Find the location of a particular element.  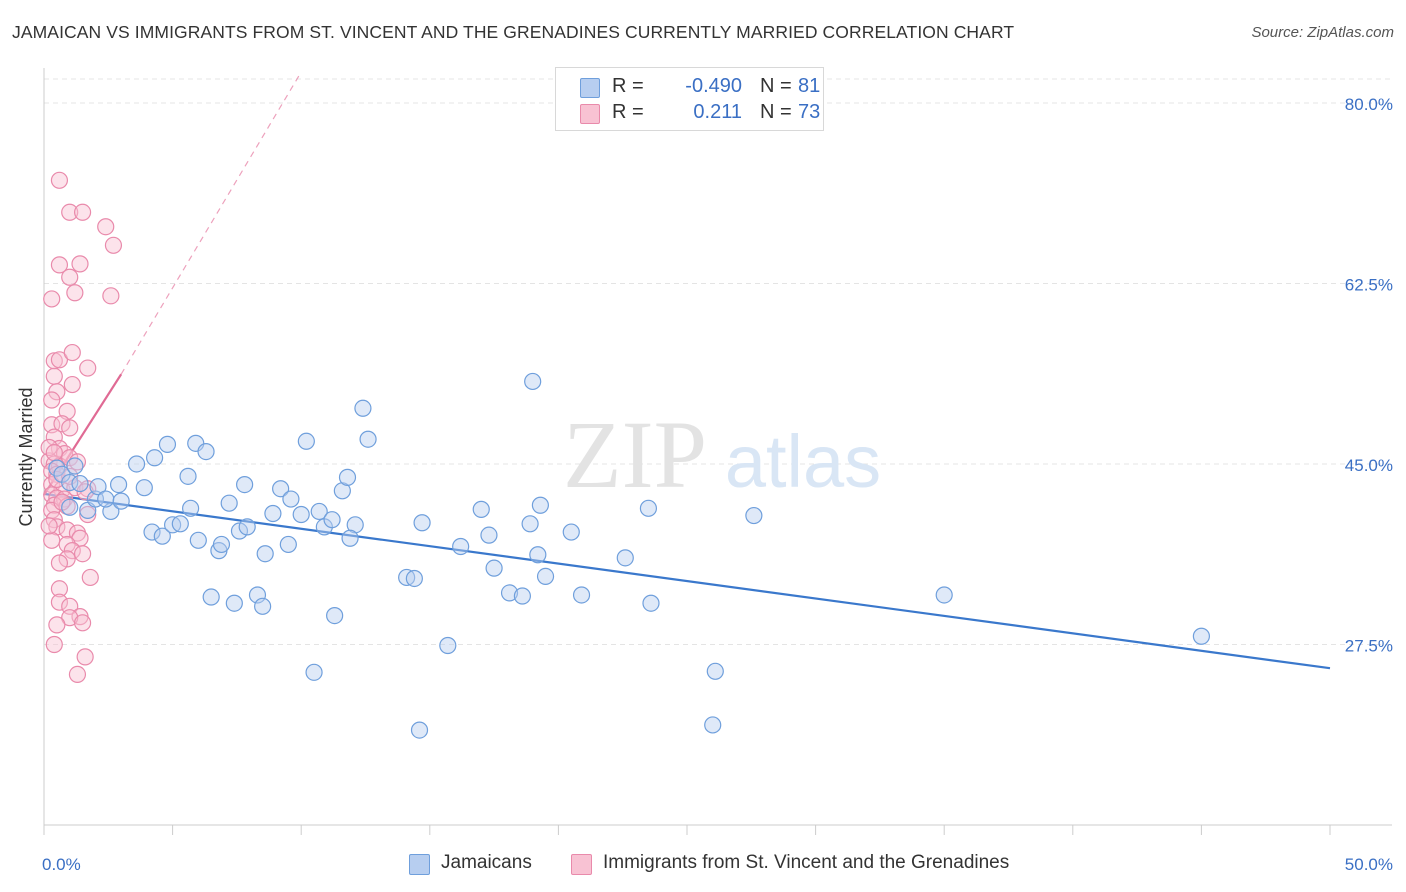

legend-swatch-pink is located at coordinates (590, 114).